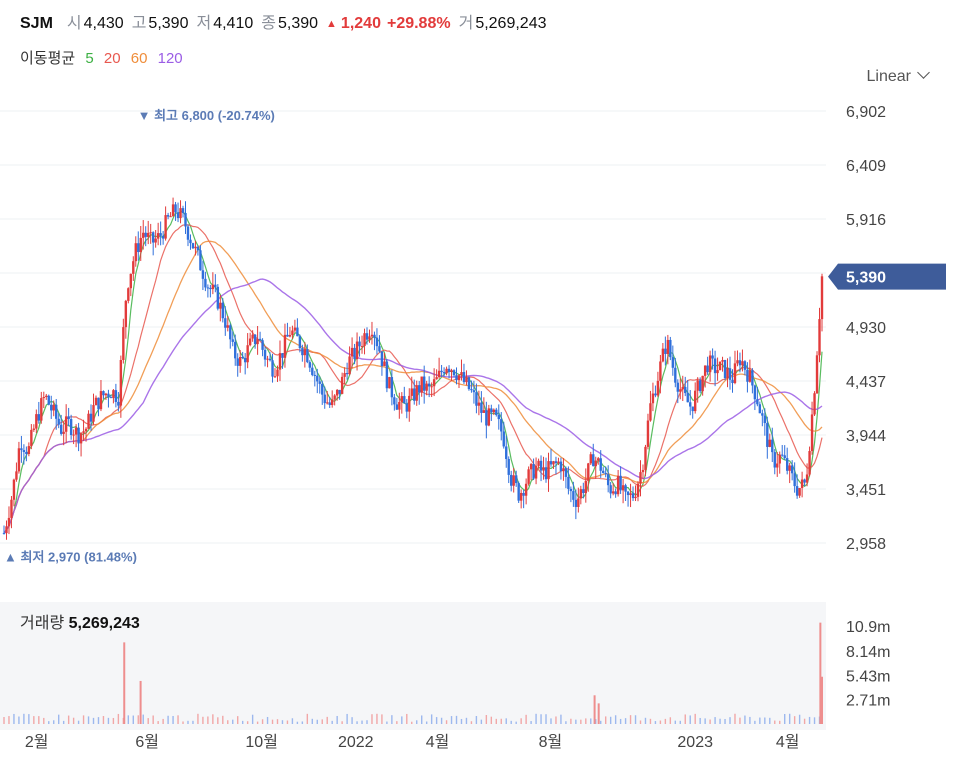 Image resolution: width=966 pixels, height=759 pixels. I want to click on price-tick-label: 3,944, so click(866, 436).